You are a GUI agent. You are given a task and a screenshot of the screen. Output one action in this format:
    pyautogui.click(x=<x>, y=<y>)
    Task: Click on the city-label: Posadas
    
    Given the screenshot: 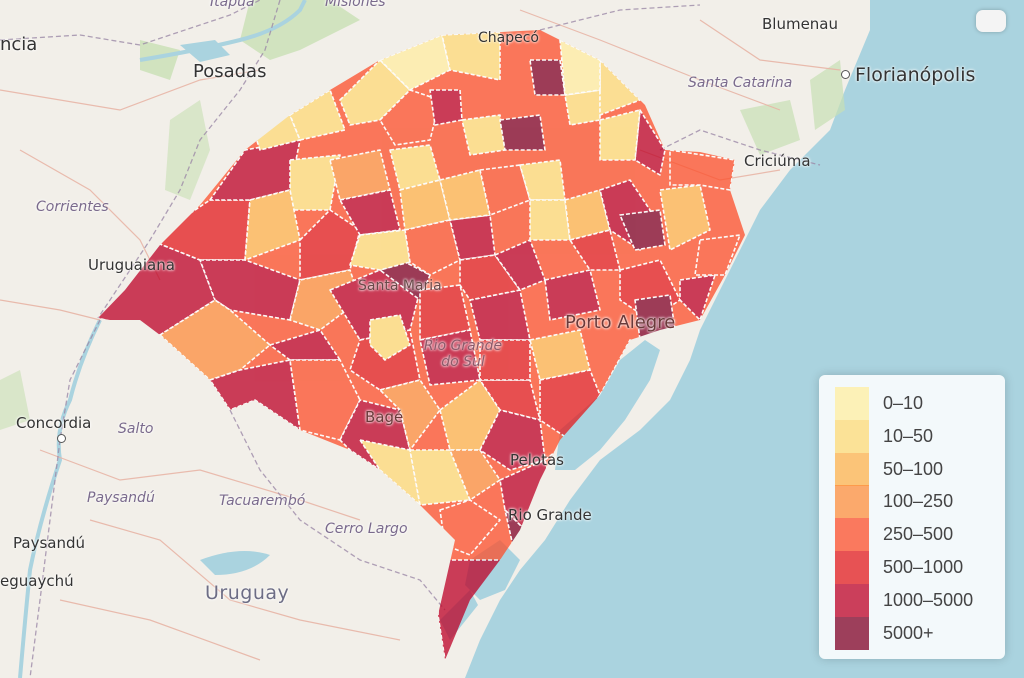 What is the action you would take?
    pyautogui.click(x=230, y=71)
    